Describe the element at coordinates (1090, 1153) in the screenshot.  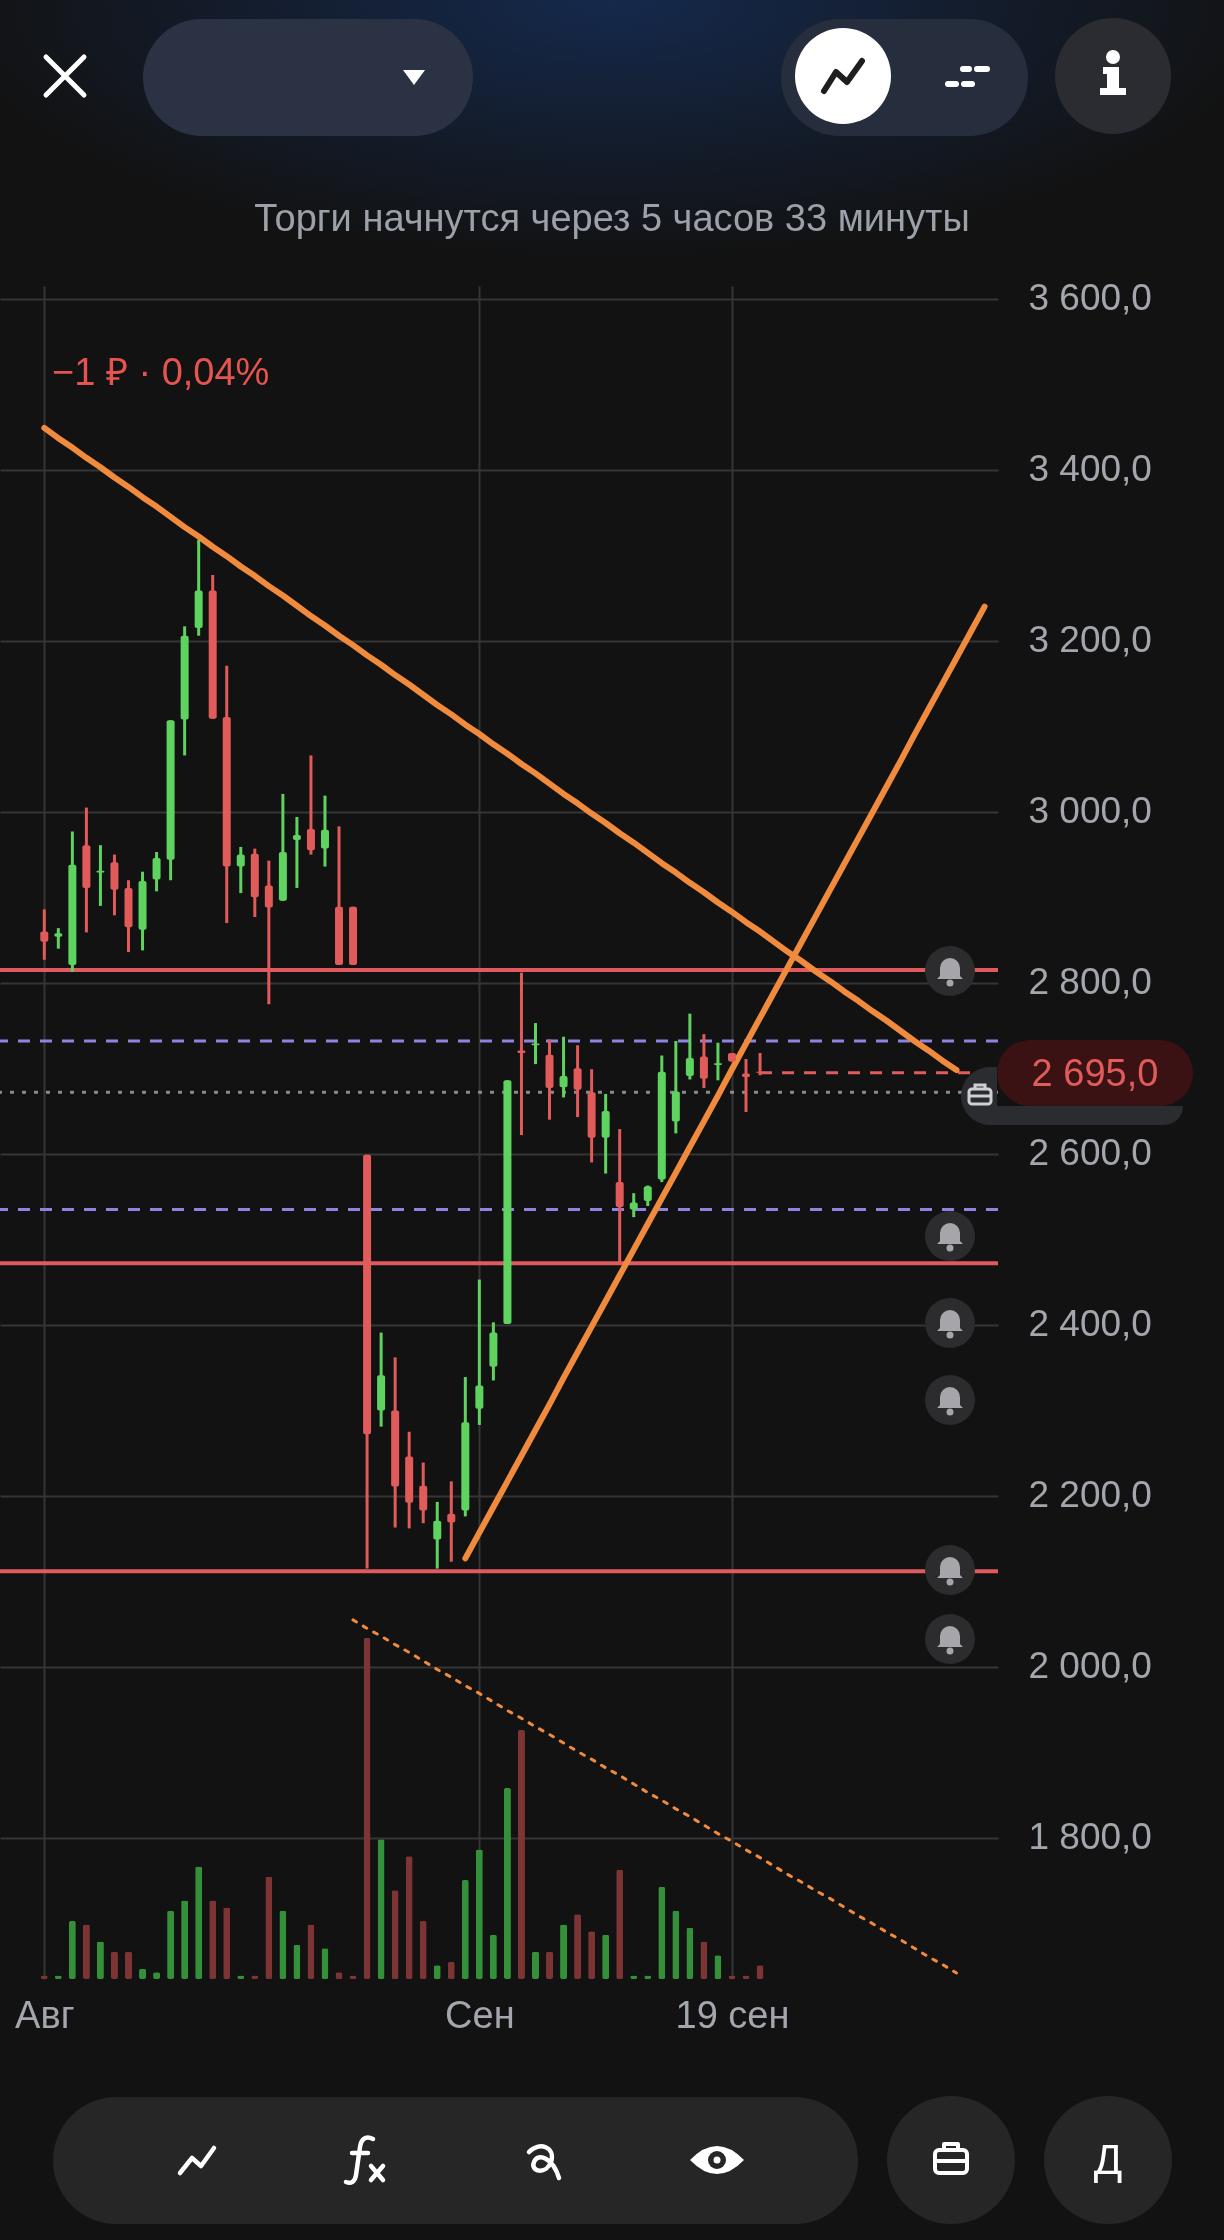
I see `y-tick-label: 2 600,0` at that location.